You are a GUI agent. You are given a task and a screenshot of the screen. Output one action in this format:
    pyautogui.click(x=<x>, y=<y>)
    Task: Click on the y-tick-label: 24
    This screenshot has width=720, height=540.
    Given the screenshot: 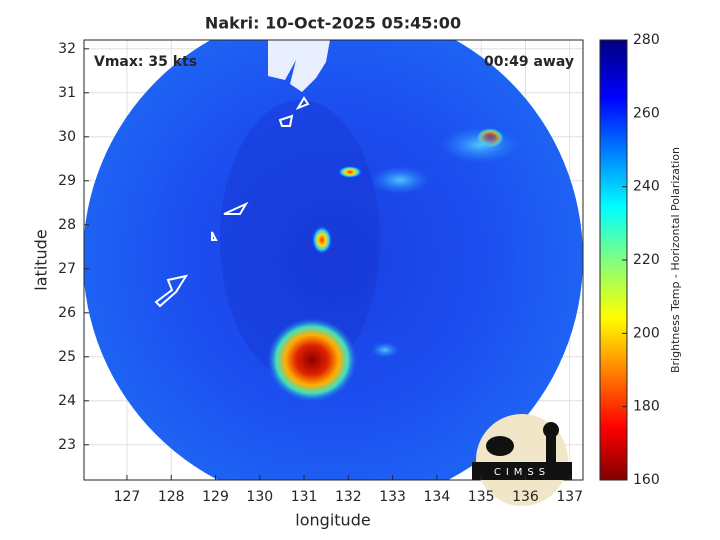 What is the action you would take?
    pyautogui.click(x=67, y=401)
    